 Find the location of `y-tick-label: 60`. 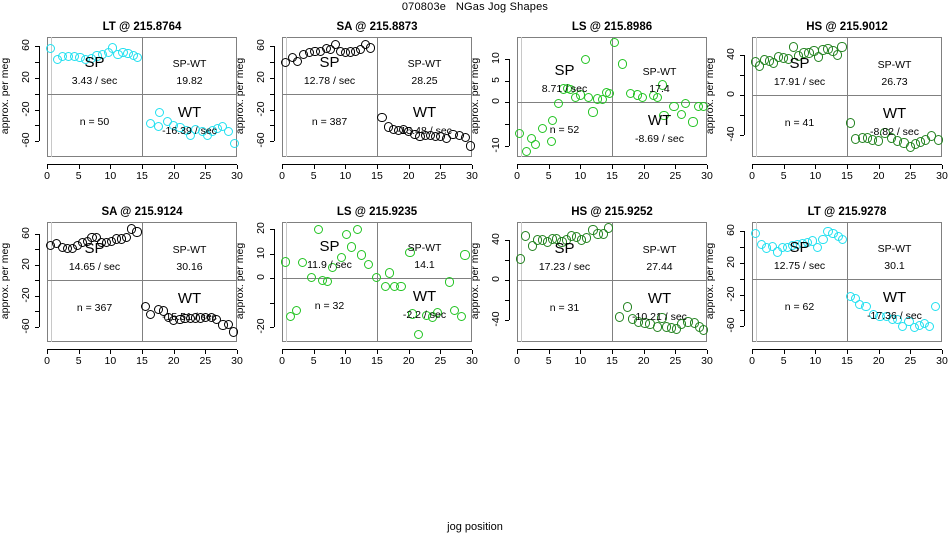

y-tick-label: 60 is located at coordinates (731, 230).